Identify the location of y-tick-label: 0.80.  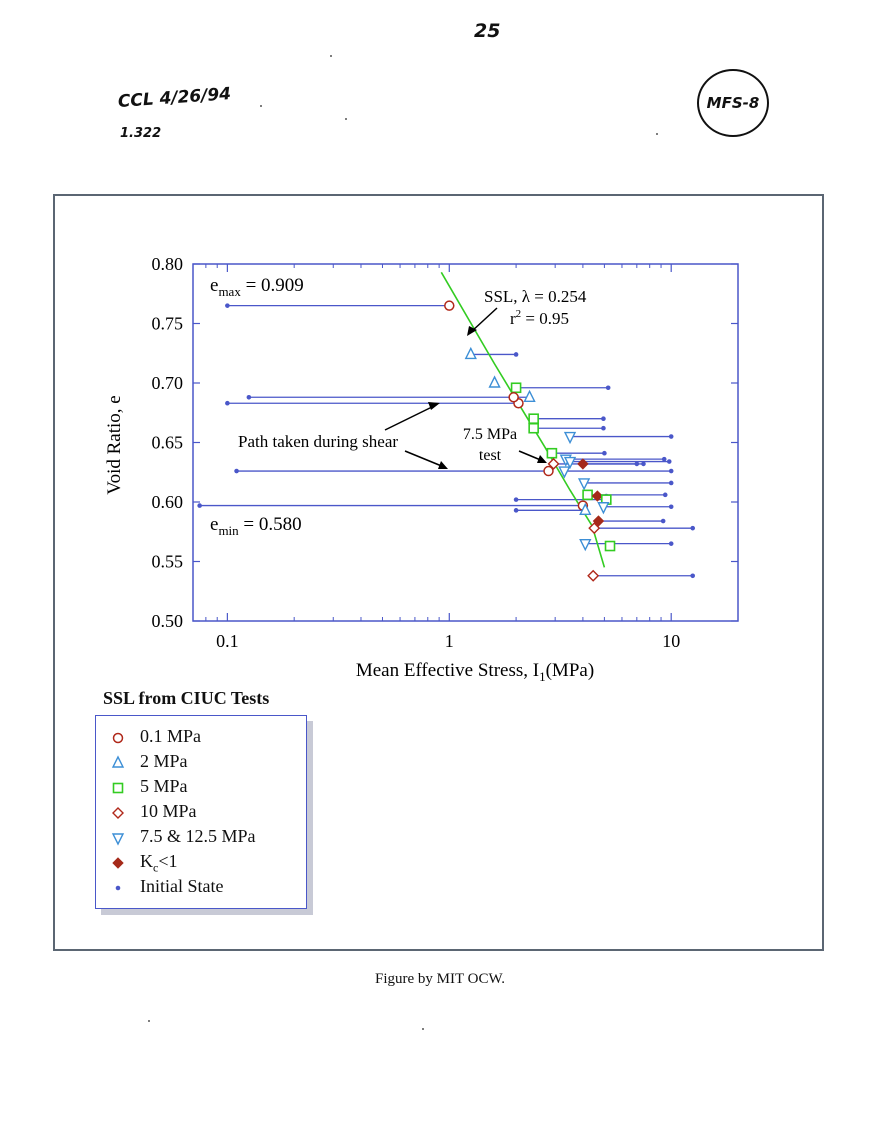
(168, 264).